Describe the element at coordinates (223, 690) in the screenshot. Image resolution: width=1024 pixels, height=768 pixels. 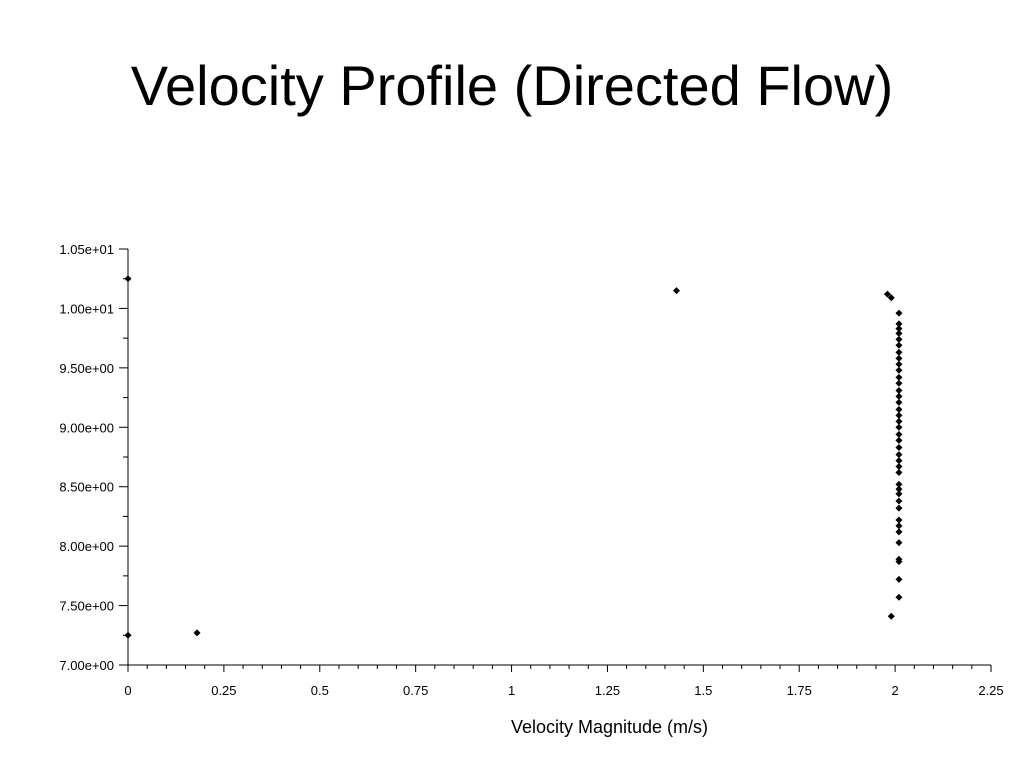
I see `x-tick-label: 0.25` at that location.